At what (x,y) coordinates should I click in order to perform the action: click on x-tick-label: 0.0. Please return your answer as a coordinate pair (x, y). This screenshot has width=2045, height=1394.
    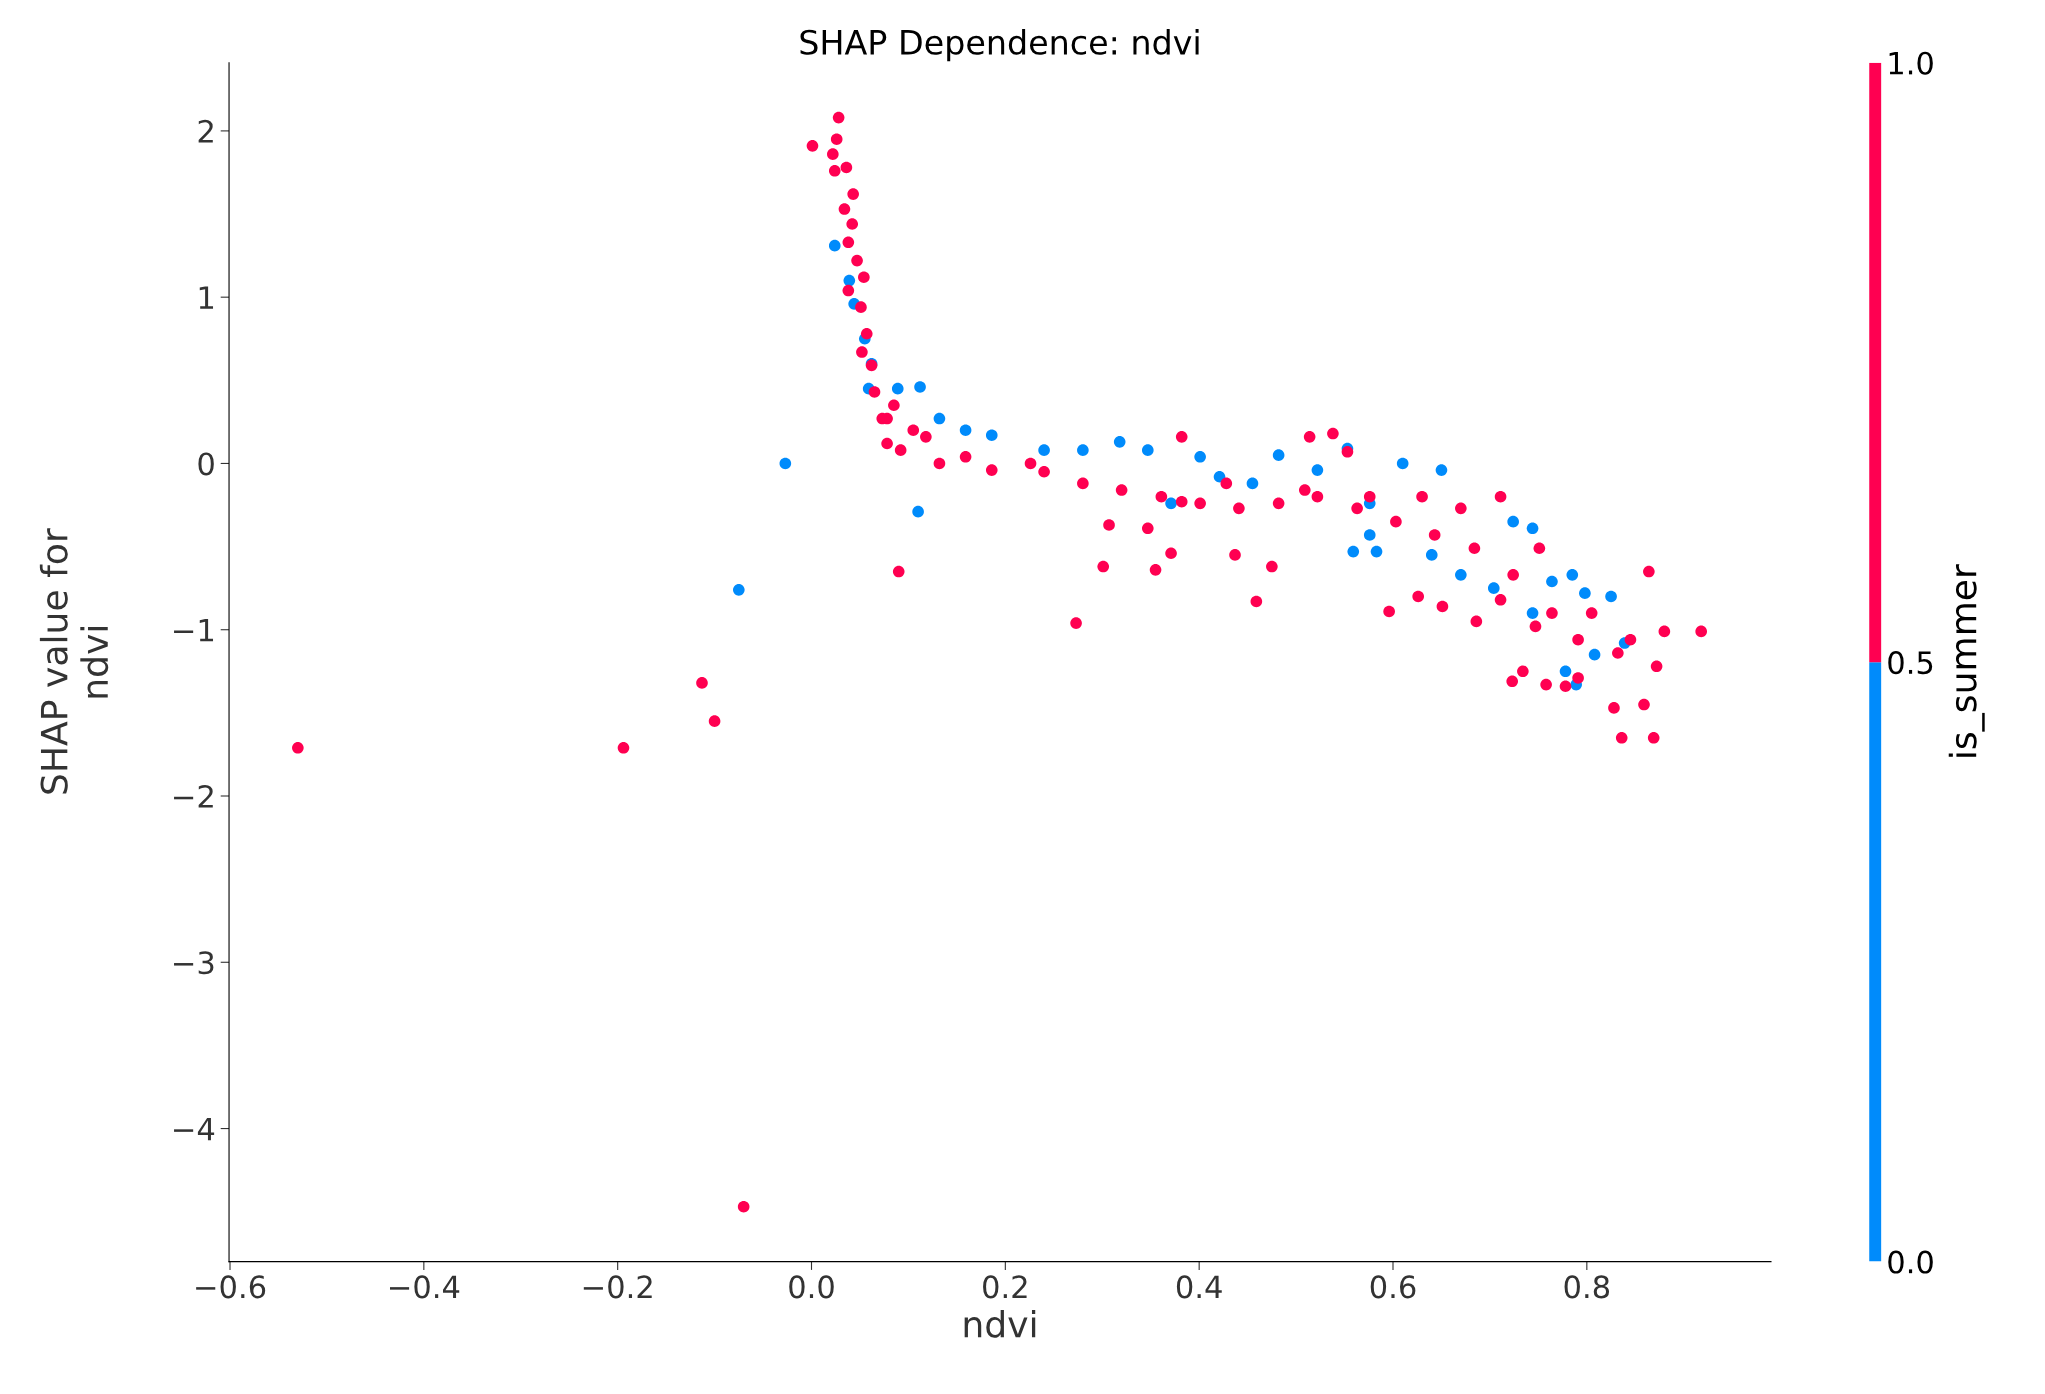
    Looking at the image, I should click on (811, 1287).